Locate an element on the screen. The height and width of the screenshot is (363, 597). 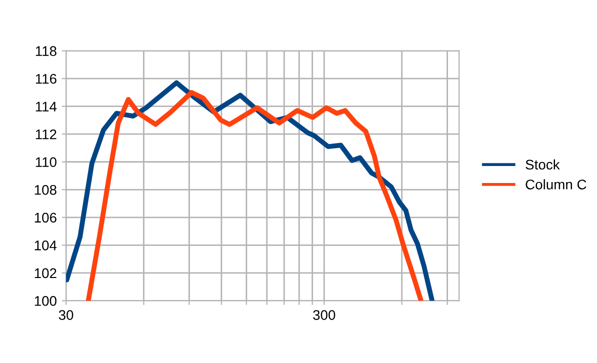
y-tick-label: 114 is located at coordinates (46, 107).